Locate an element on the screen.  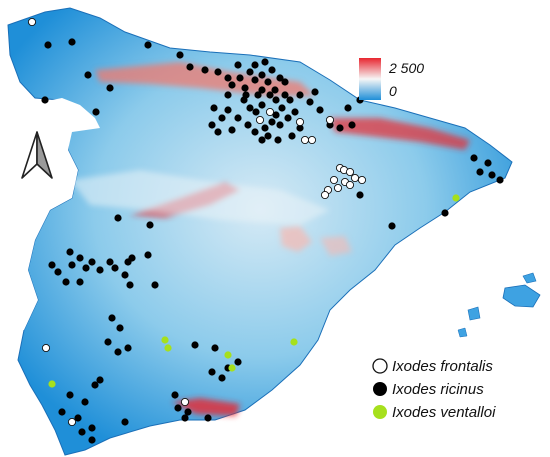
formentera-island is located at coordinates (462, 332).